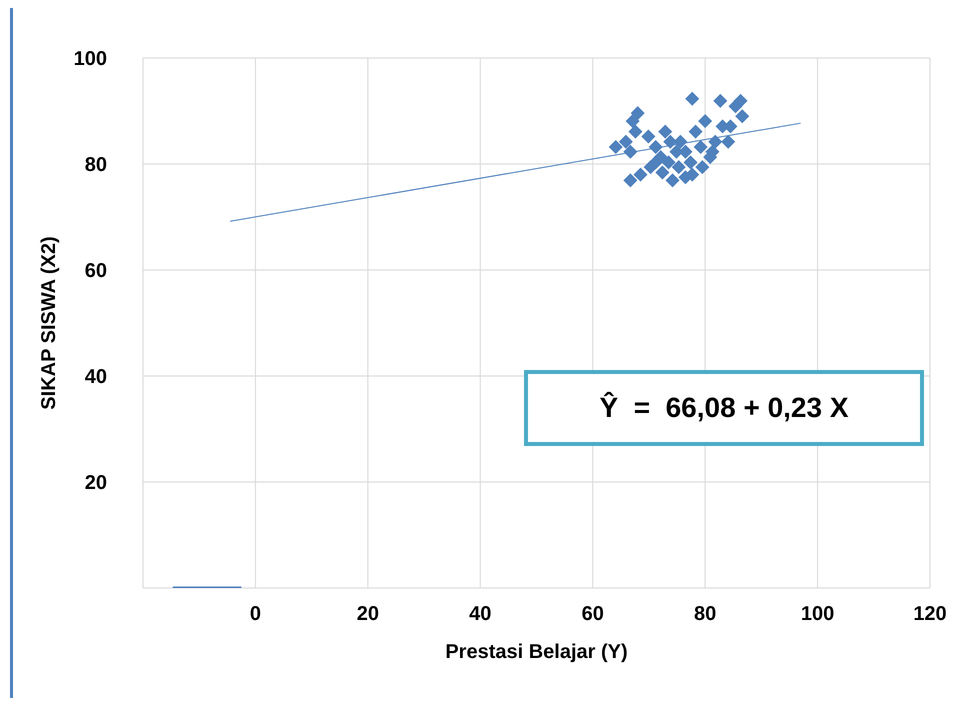 The height and width of the screenshot is (702, 977). What do you see at coordinates (95, 165) in the screenshot?
I see `y-tick-label: 80` at bounding box center [95, 165].